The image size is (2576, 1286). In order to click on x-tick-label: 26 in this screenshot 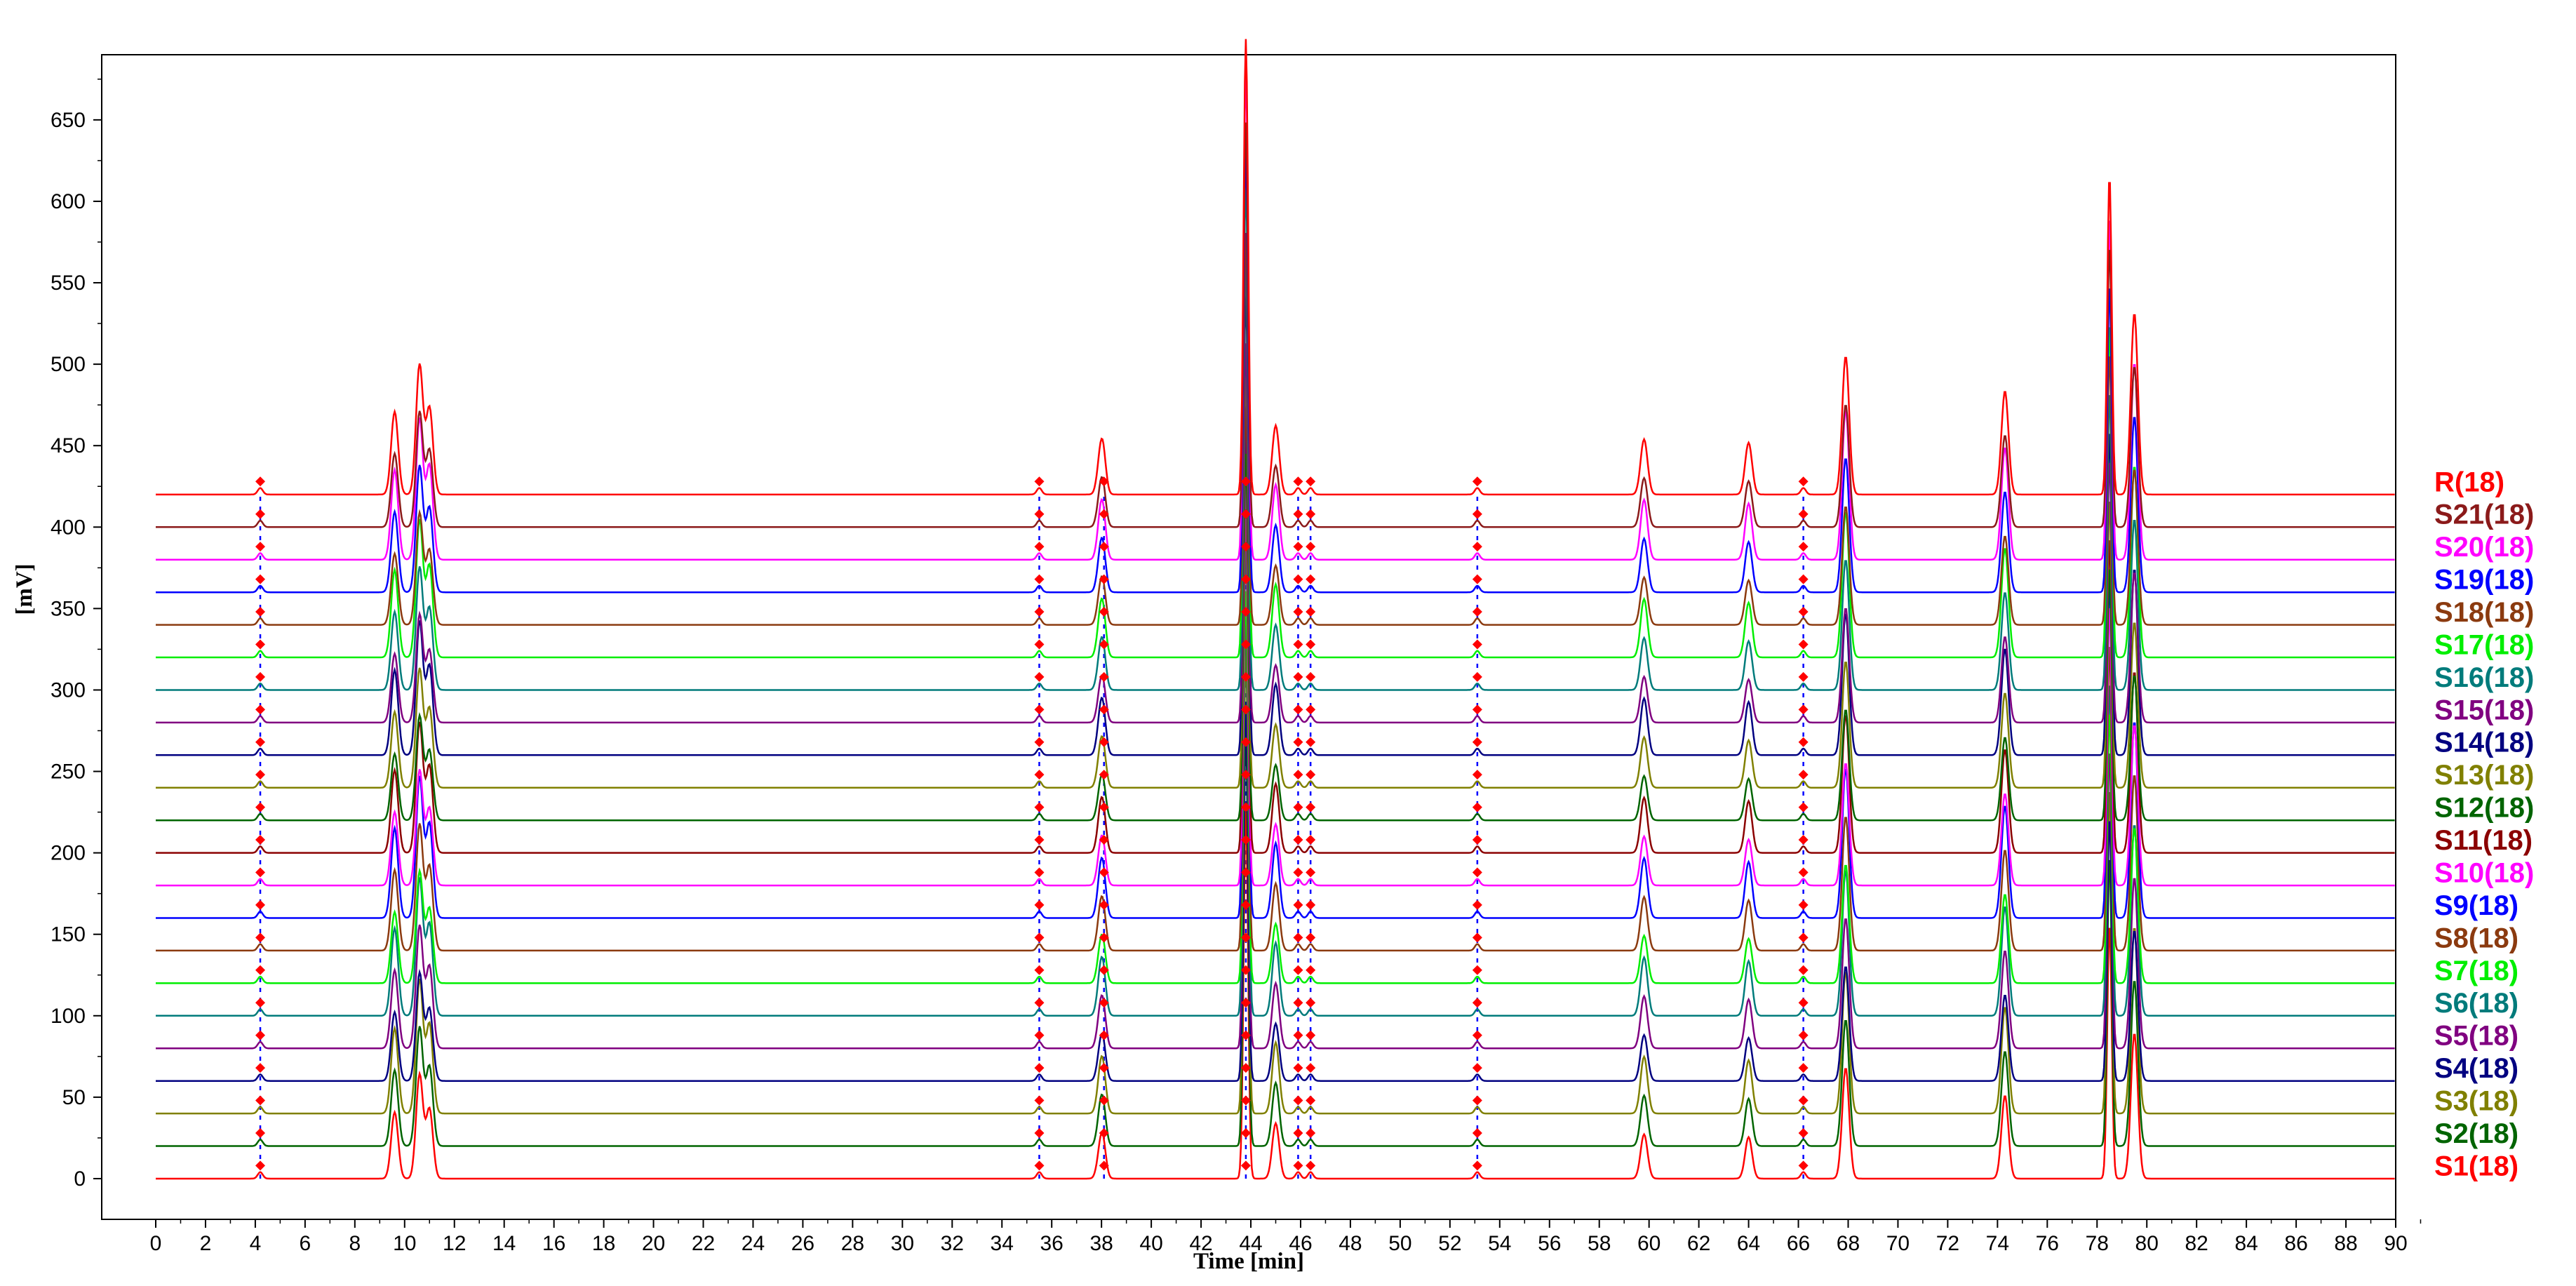, I will do `click(803, 1243)`.